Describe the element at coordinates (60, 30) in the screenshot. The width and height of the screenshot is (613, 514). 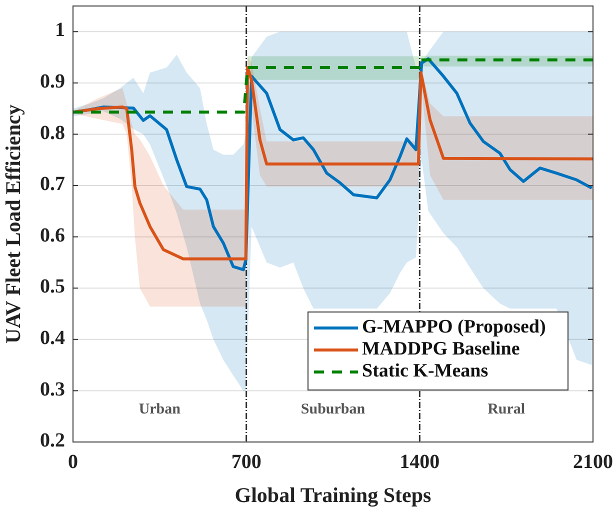
I see `y-tick-label: 1` at that location.